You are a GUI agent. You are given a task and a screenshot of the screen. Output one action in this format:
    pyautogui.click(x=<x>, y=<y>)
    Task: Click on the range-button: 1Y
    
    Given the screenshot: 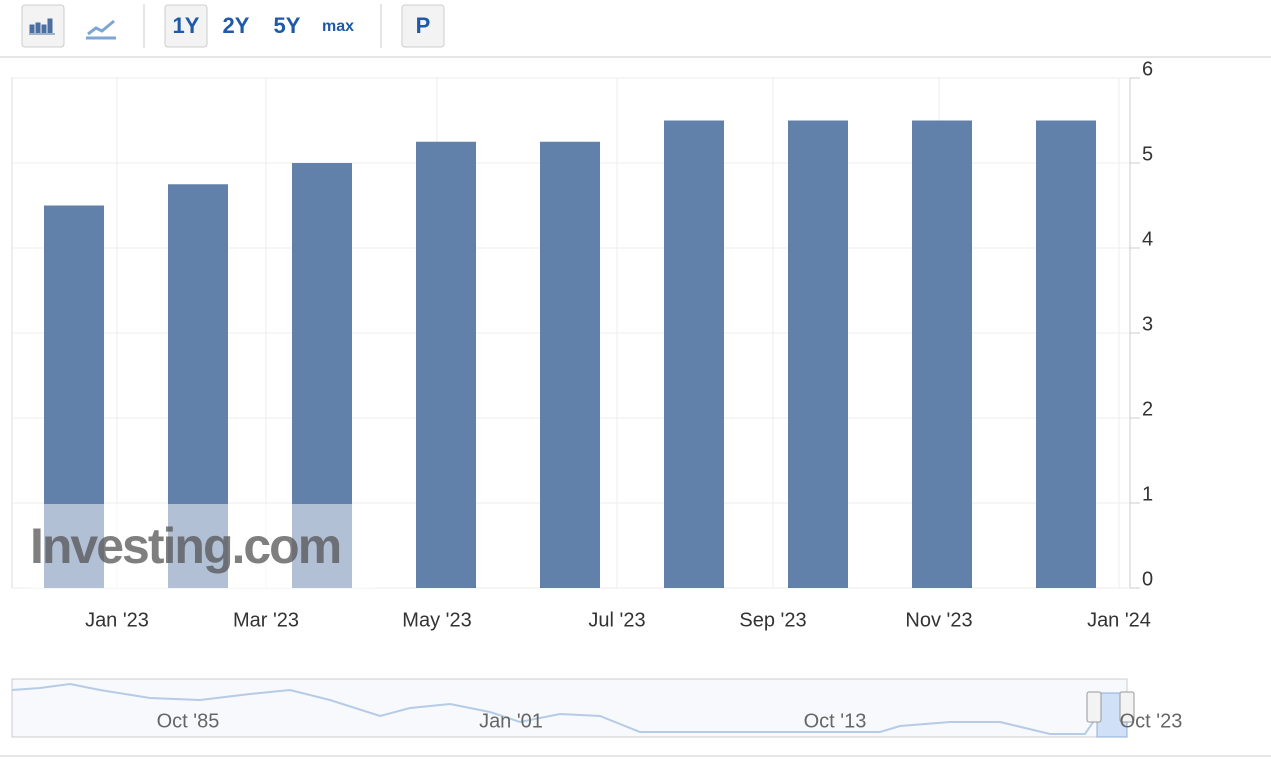 What is the action you would take?
    pyautogui.click(x=186, y=25)
    